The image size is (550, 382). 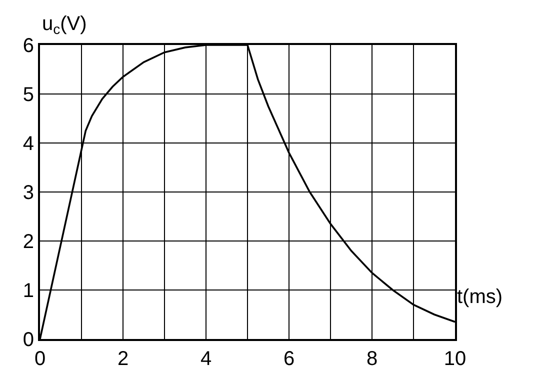 What do you see at coordinates (64, 25) in the screenshot?
I see `y-axis-title: u$_{c}$(V)` at bounding box center [64, 25].